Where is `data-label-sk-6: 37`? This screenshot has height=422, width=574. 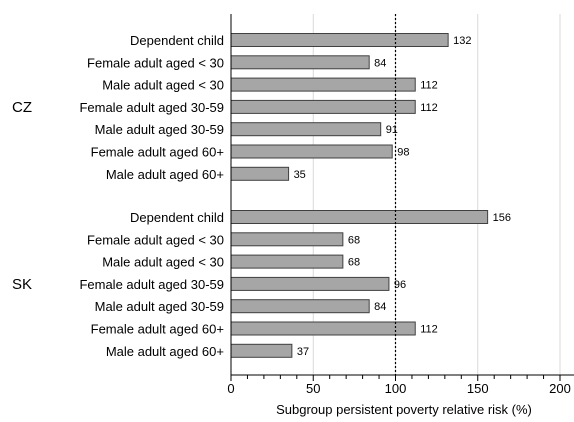 data-label-sk-6: 37 is located at coordinates (303, 352).